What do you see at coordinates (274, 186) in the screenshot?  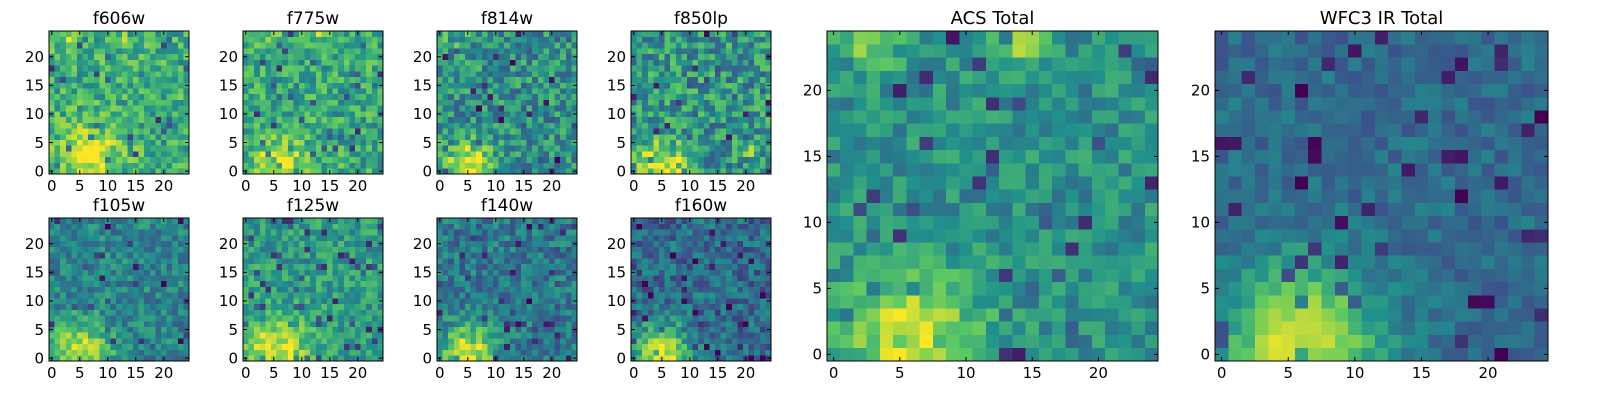 I see `x-tick-label: 5` at bounding box center [274, 186].